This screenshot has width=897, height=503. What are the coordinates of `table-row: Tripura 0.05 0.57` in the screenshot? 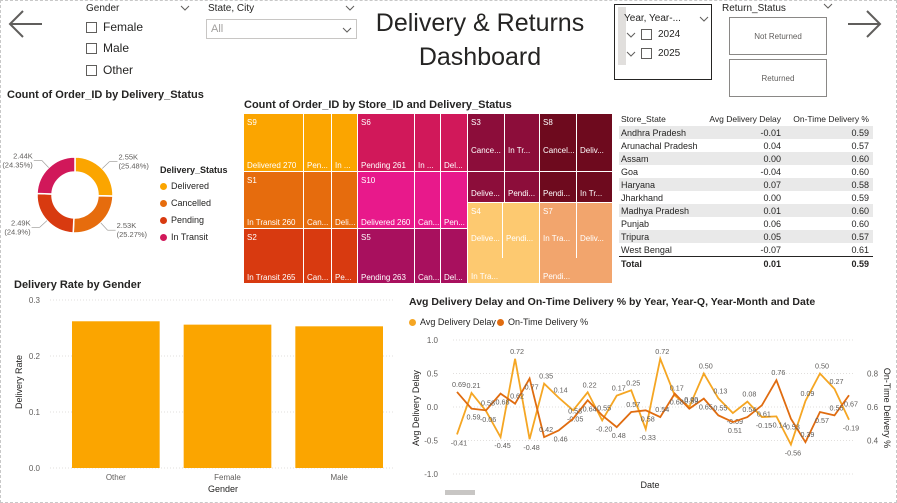 It's located at (746, 236).